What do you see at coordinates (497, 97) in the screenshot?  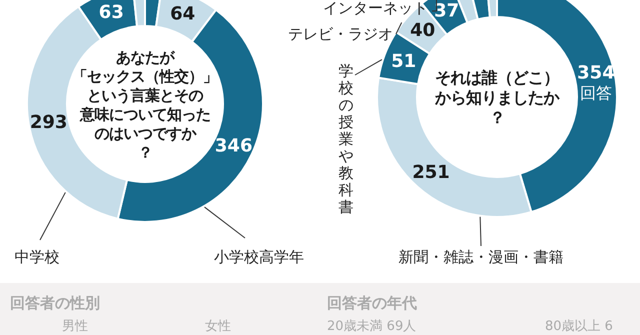 I see `text: それは誰（どこ）から知りましたか？` at bounding box center [497, 97].